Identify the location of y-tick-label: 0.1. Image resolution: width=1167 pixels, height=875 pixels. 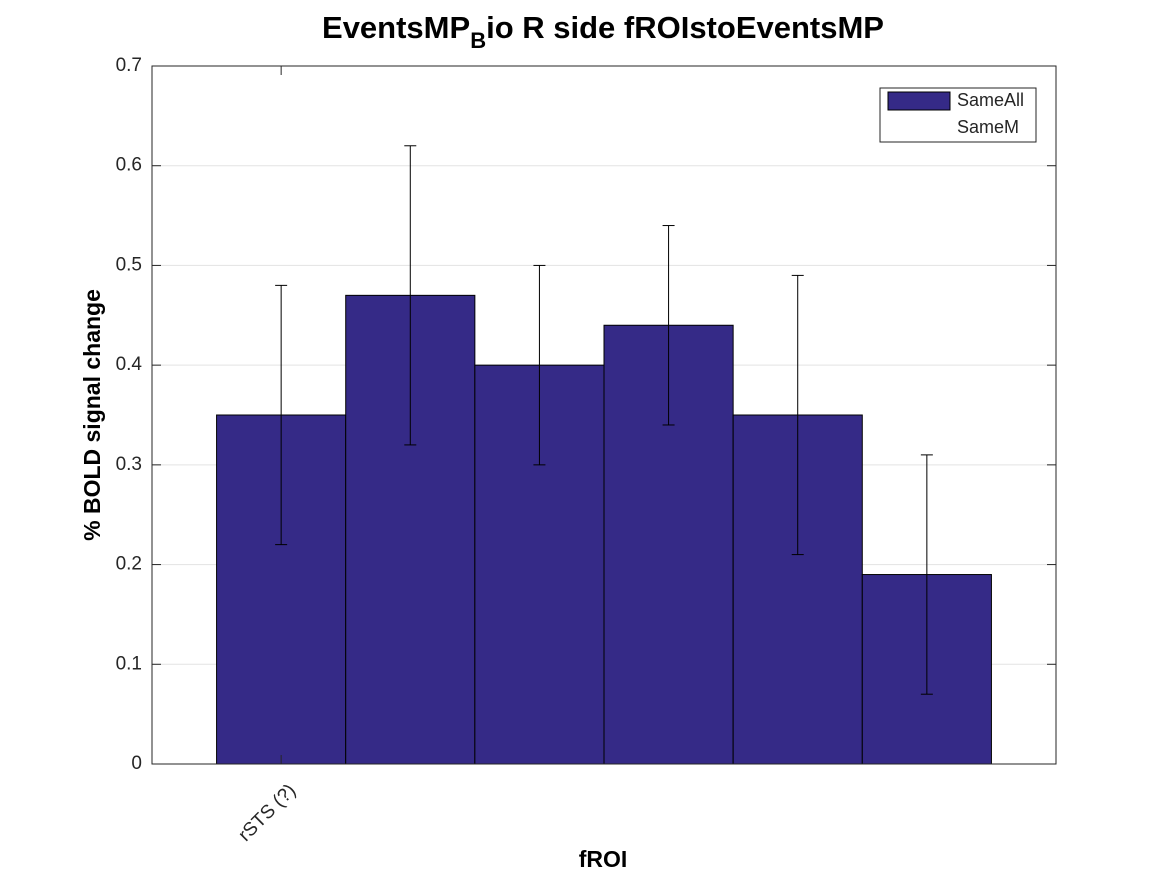
(129, 663).